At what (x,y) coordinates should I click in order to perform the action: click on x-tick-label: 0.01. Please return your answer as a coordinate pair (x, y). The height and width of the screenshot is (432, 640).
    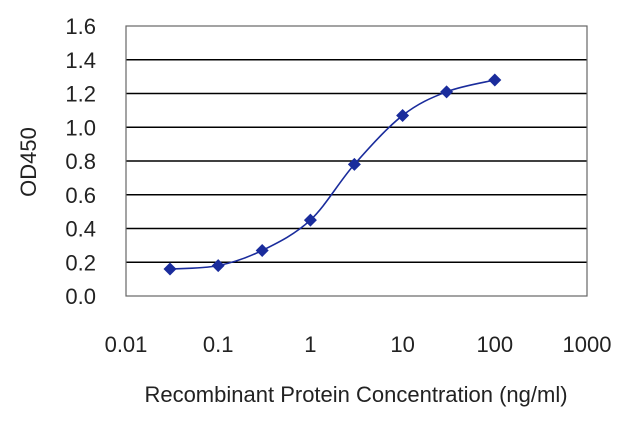
    Looking at the image, I should click on (126, 344).